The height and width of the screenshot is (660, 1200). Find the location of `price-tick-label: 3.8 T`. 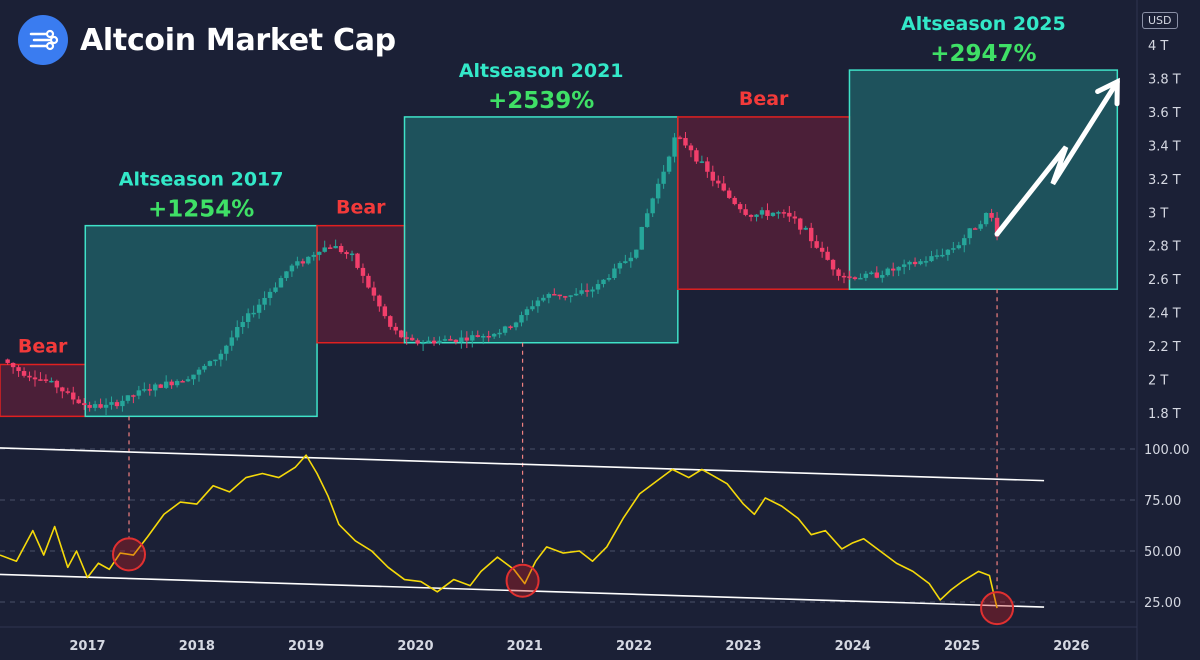

price-tick-label: 3.8 T is located at coordinates (1164, 79).